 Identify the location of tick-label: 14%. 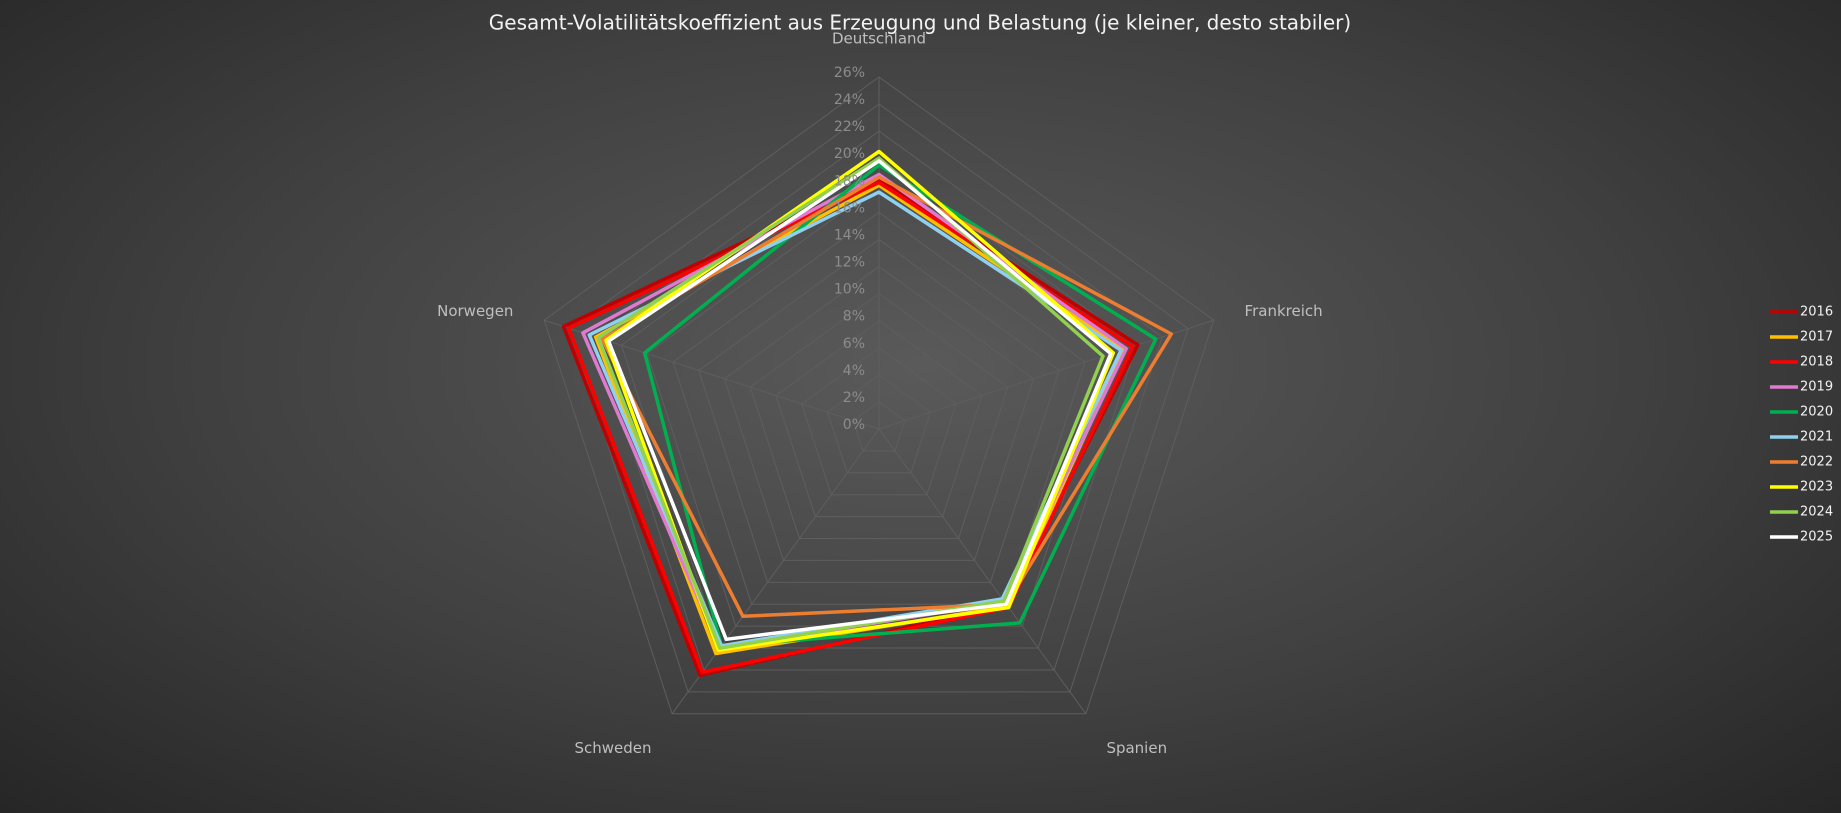
(849, 235).